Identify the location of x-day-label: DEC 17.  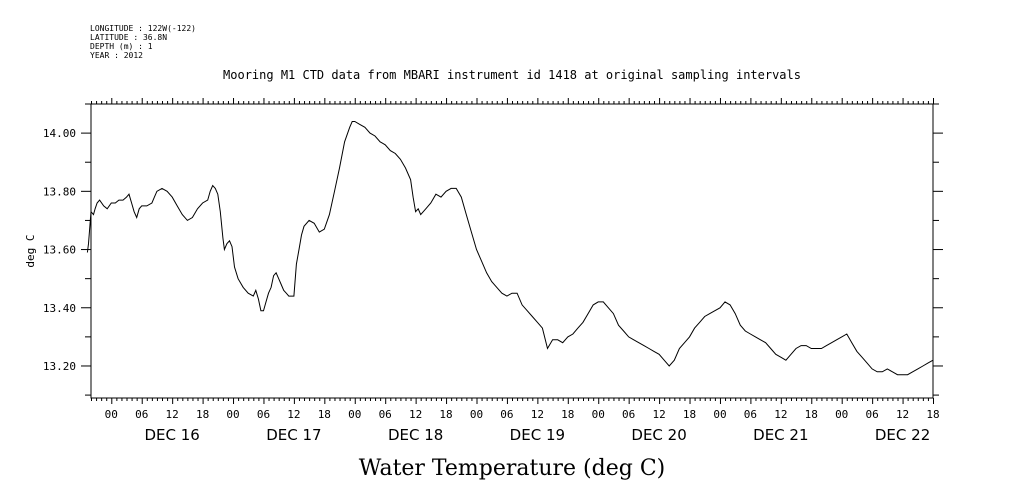
(293, 435).